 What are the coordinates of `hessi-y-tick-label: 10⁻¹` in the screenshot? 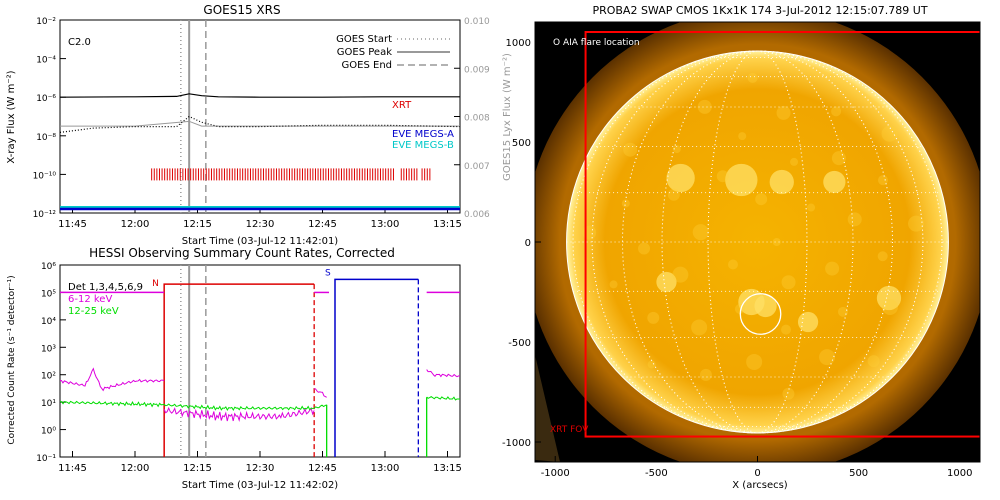 It's located at (46, 459).